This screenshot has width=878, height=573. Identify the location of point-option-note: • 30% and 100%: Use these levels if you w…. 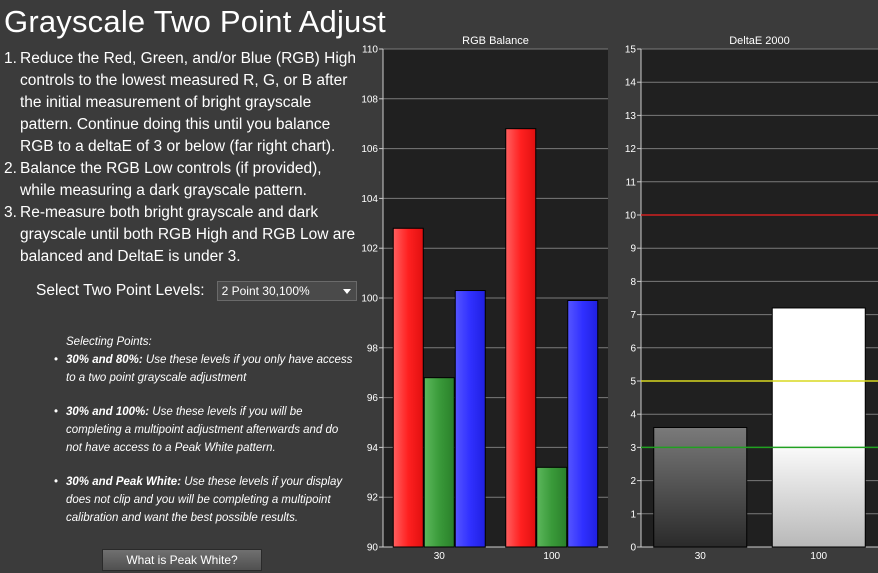
(204, 430).